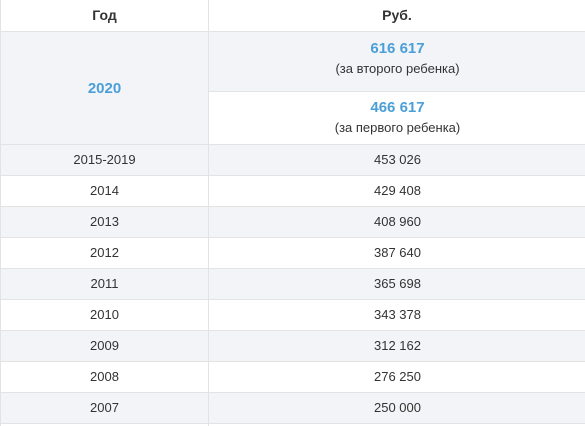 This screenshot has height=426, width=585. What do you see at coordinates (397, 407) in the screenshot?
I see `row-amount: 250 000` at bounding box center [397, 407].